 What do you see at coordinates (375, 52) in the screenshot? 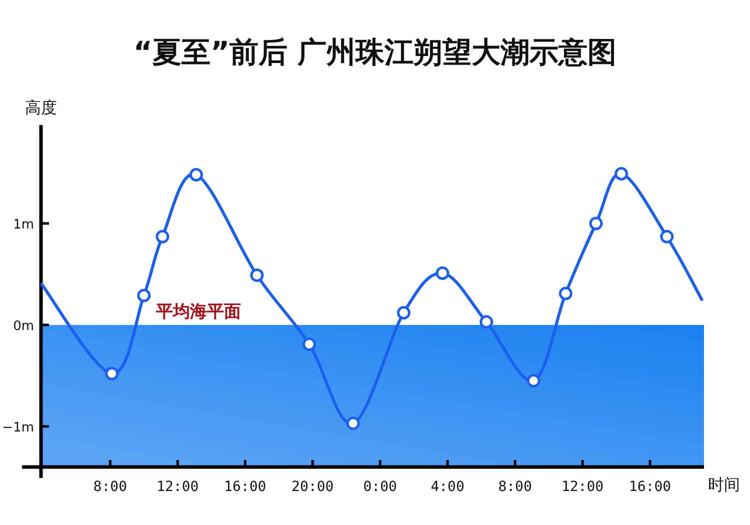
I see `chart-title: “夏至”前后 广州珠江朔望大潮示意图` at bounding box center [375, 52].